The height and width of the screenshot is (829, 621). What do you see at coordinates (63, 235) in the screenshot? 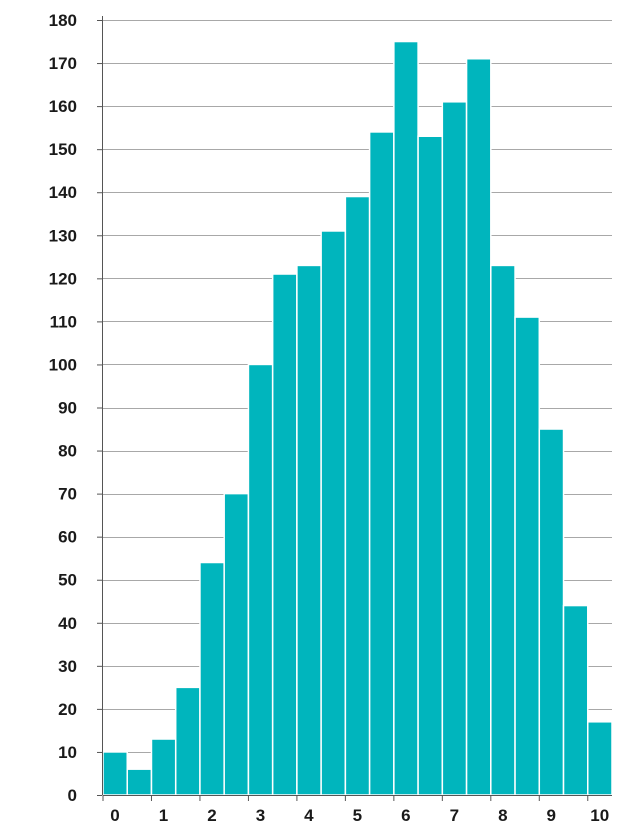
I see `y-tick-label: 130` at bounding box center [63, 235].